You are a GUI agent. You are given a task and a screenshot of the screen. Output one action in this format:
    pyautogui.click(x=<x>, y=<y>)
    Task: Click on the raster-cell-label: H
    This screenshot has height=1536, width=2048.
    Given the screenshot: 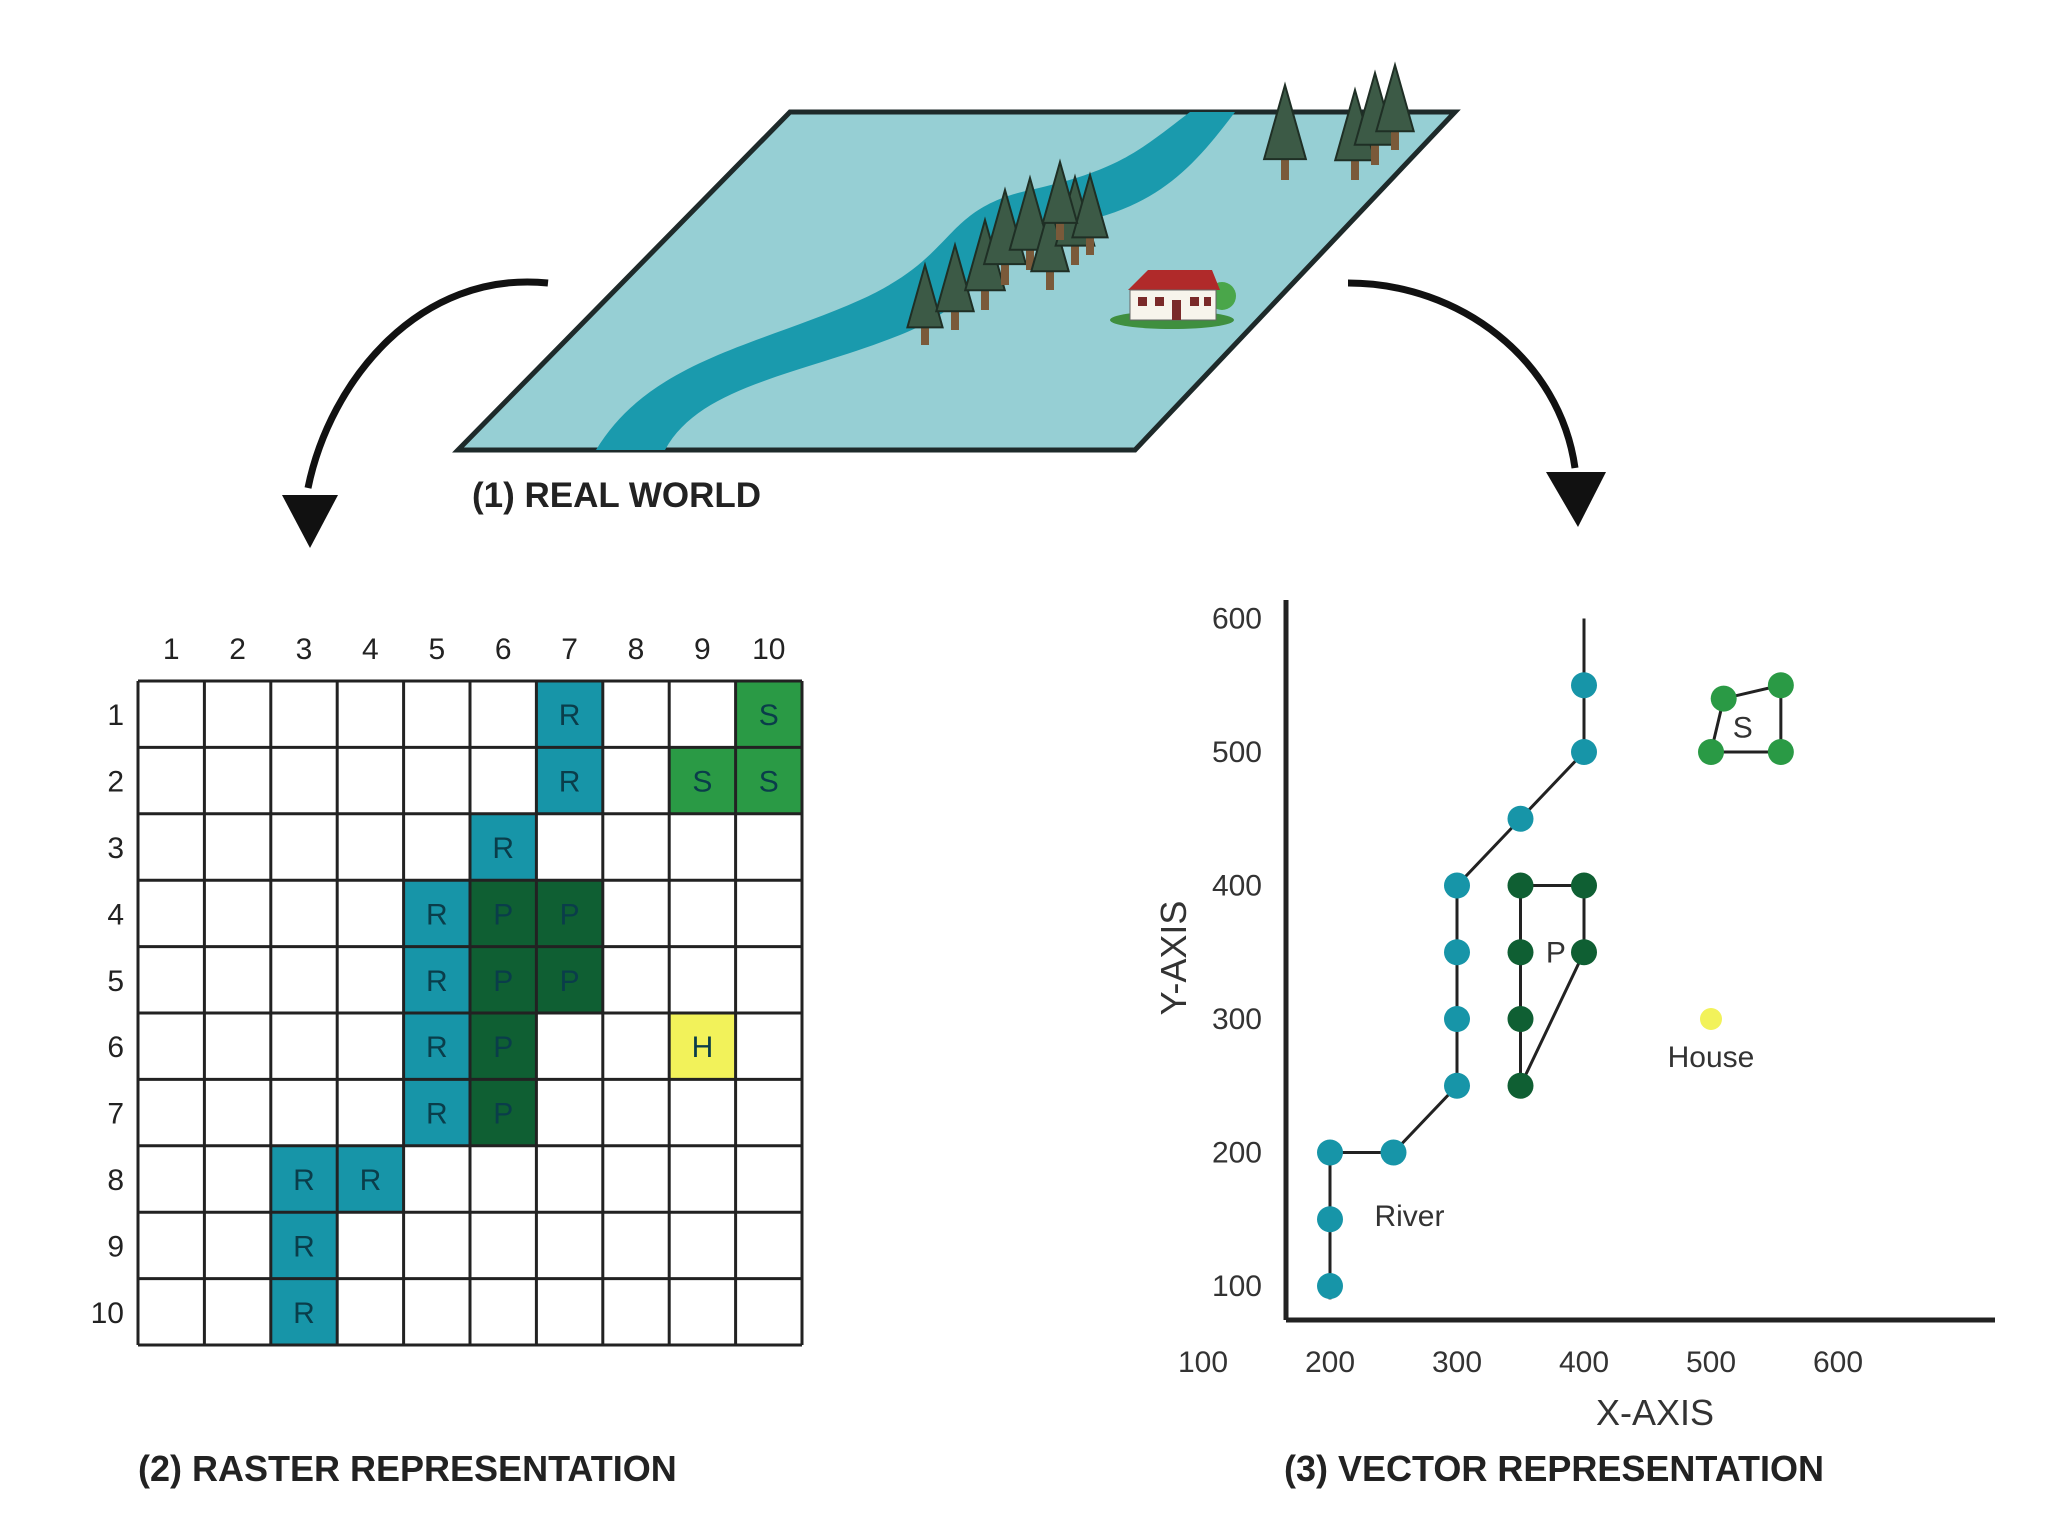 What is the action you would take?
    pyautogui.click(x=703, y=1047)
    